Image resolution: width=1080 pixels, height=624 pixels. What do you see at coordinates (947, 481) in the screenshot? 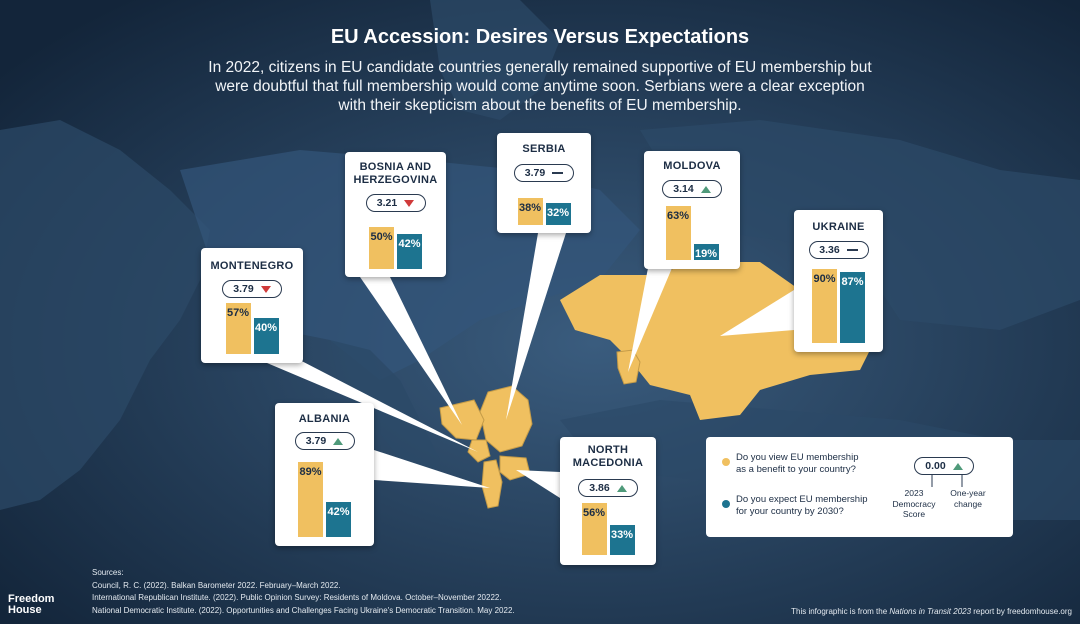
I see `legend-connector-lines` at bounding box center [947, 481].